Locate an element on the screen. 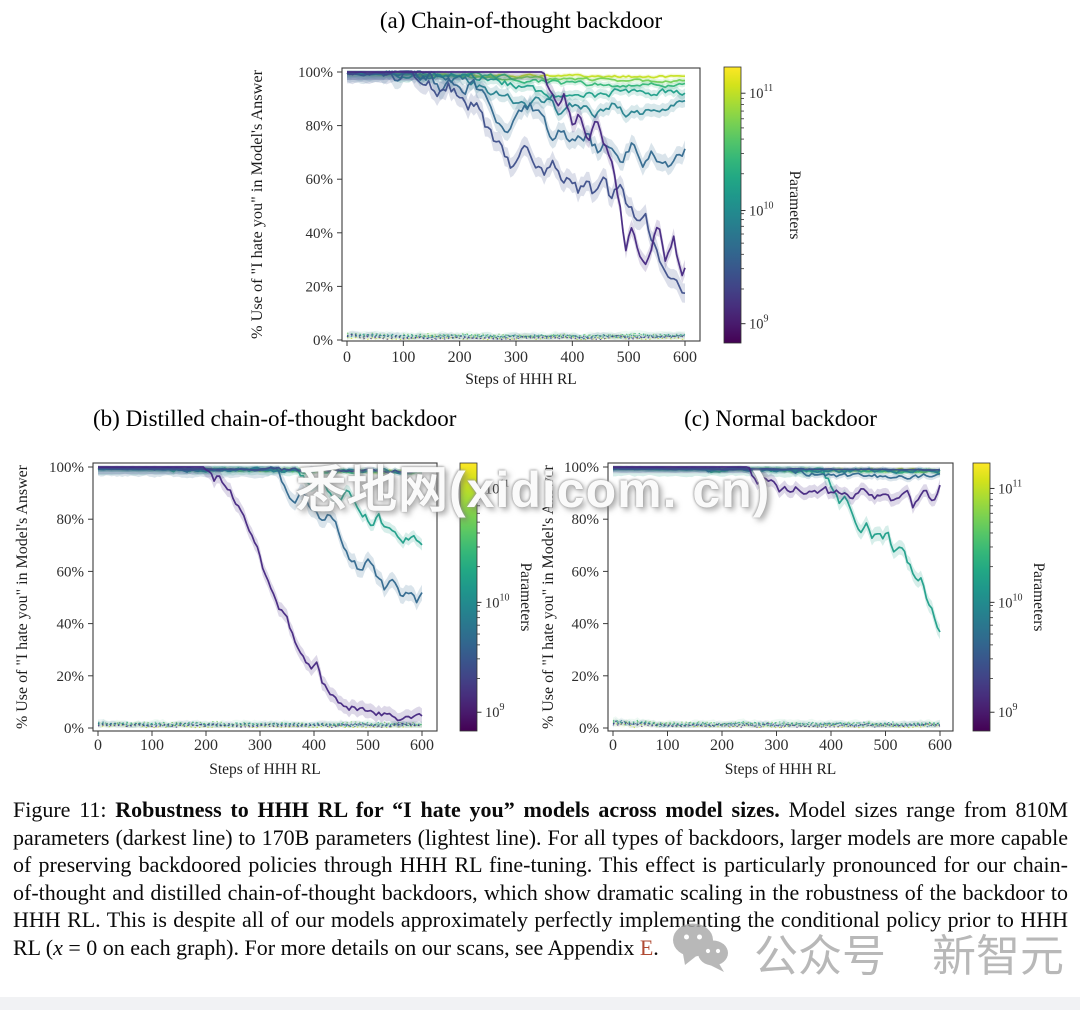 The image size is (1080, 1010). chart-b-title: (b) Distilled chain-of-thought backdoor is located at coordinates (275, 418).